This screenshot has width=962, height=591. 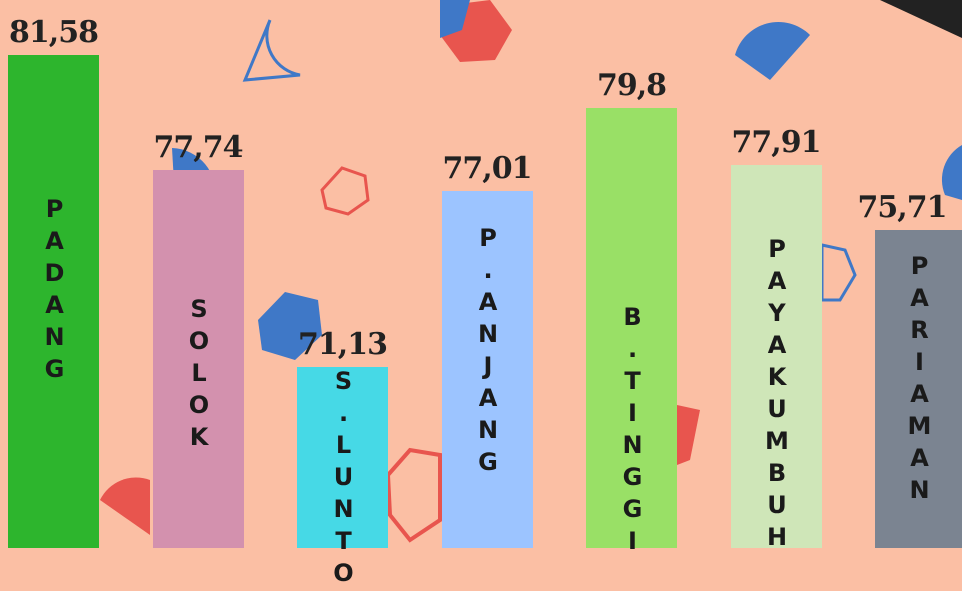 I want to click on value-label: 79,8, so click(x=631, y=86).